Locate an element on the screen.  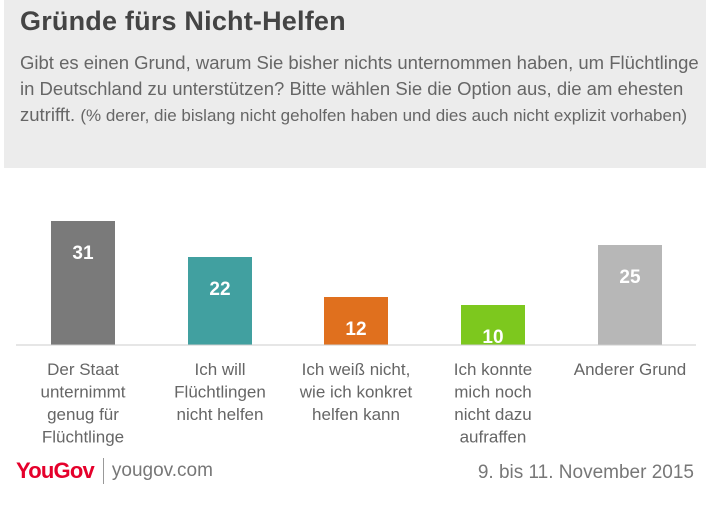
category-label-2: Ich will Flüchtlingen nicht helfen is located at coordinates (220, 392).